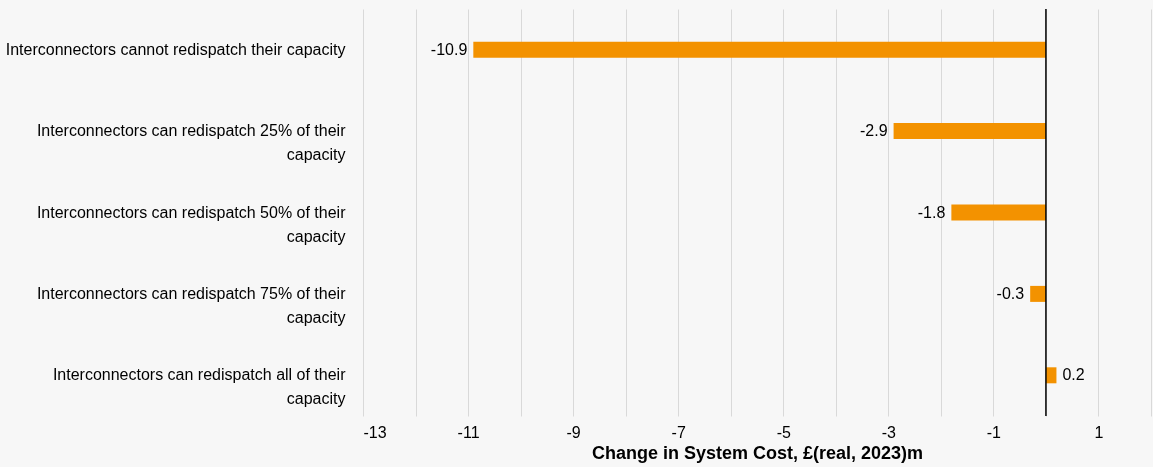 This screenshot has width=1153, height=467. Describe the element at coordinates (994, 432) in the screenshot. I see `x-tick-label: -1` at that location.